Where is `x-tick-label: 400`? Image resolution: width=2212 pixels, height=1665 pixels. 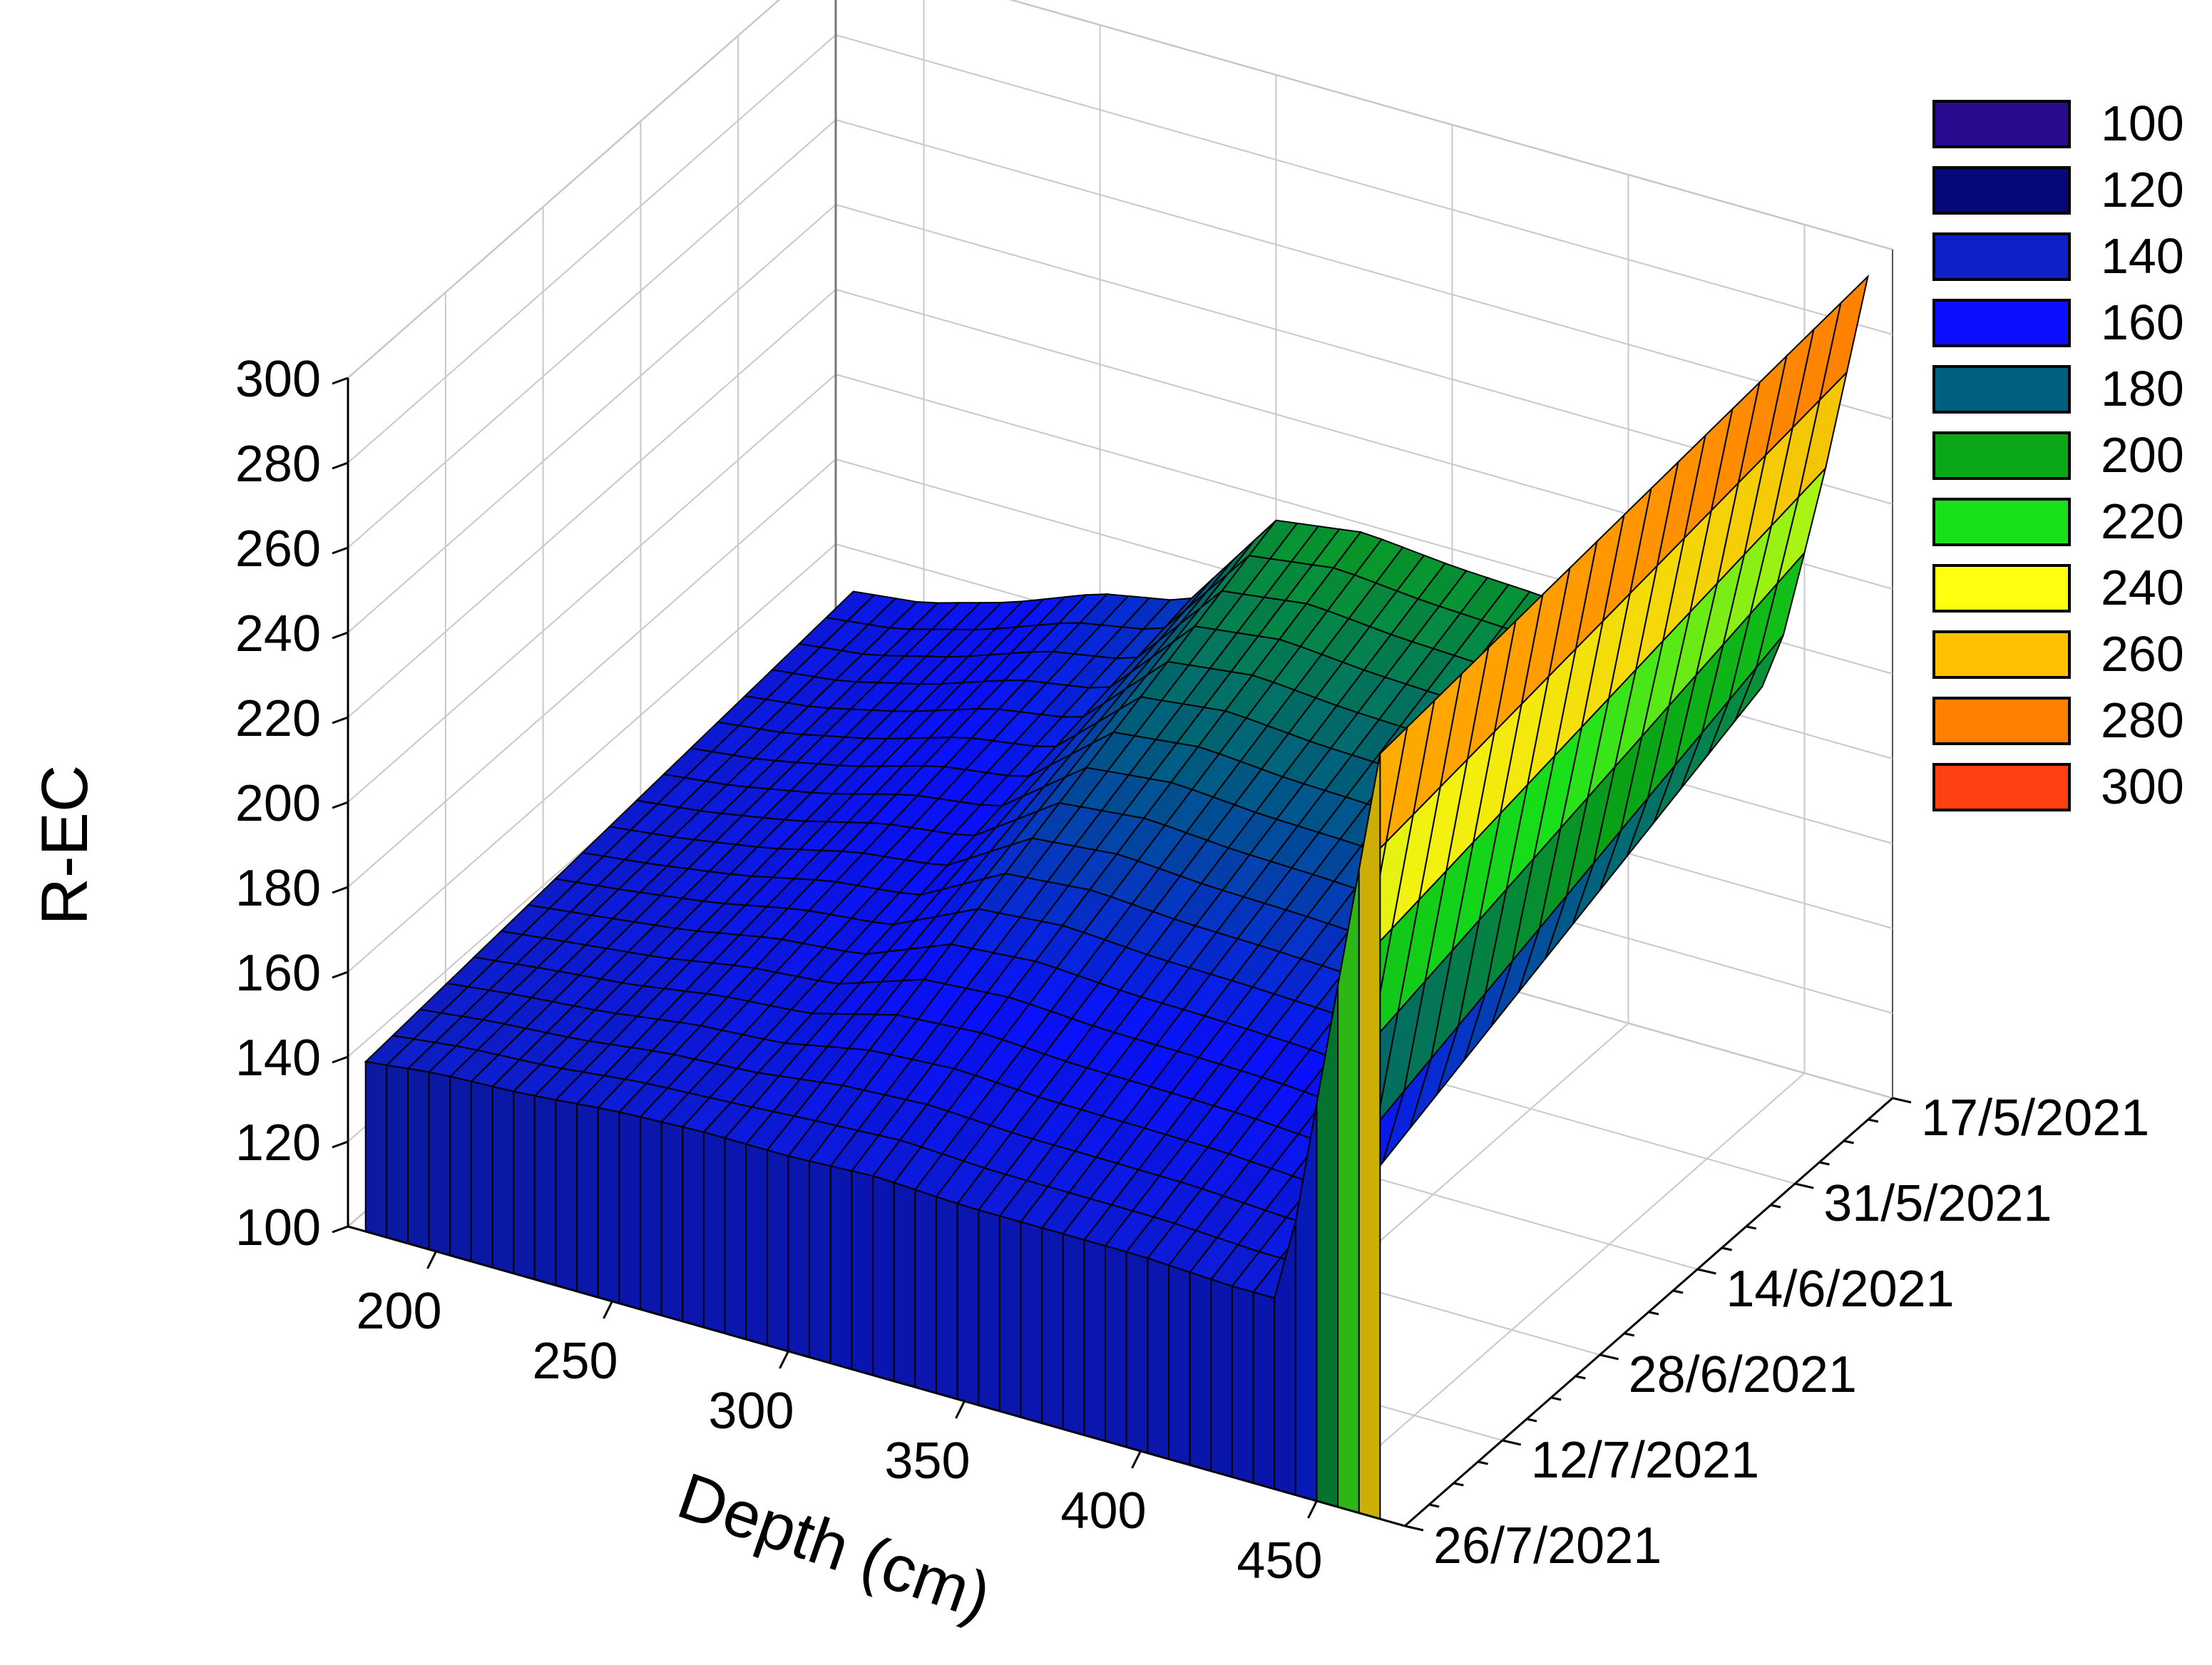 x-tick-label: 400 is located at coordinates (1103, 1511).